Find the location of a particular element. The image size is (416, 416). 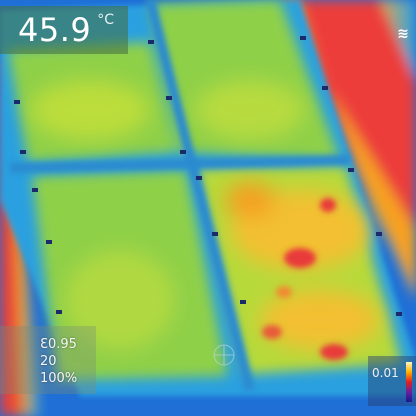

scale-bar is located at coordinates (409, 382).